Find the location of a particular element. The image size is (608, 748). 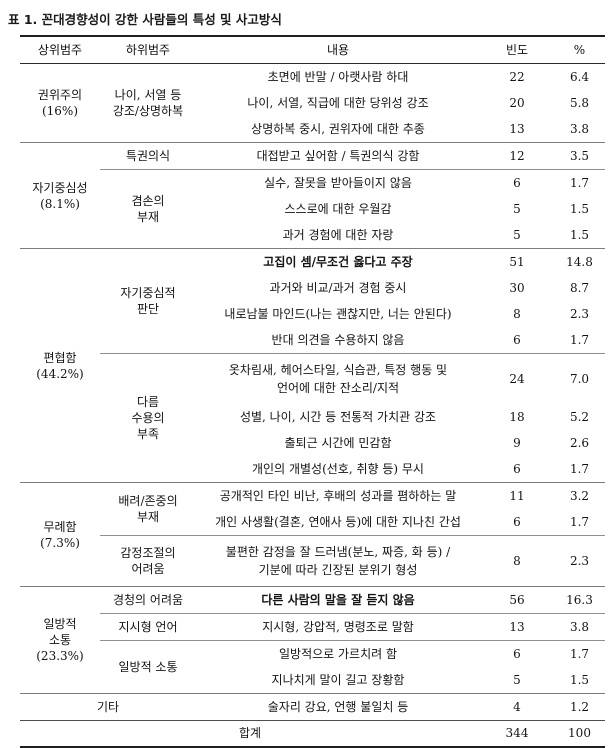

percent-cell: 16.3 is located at coordinates (579, 600).